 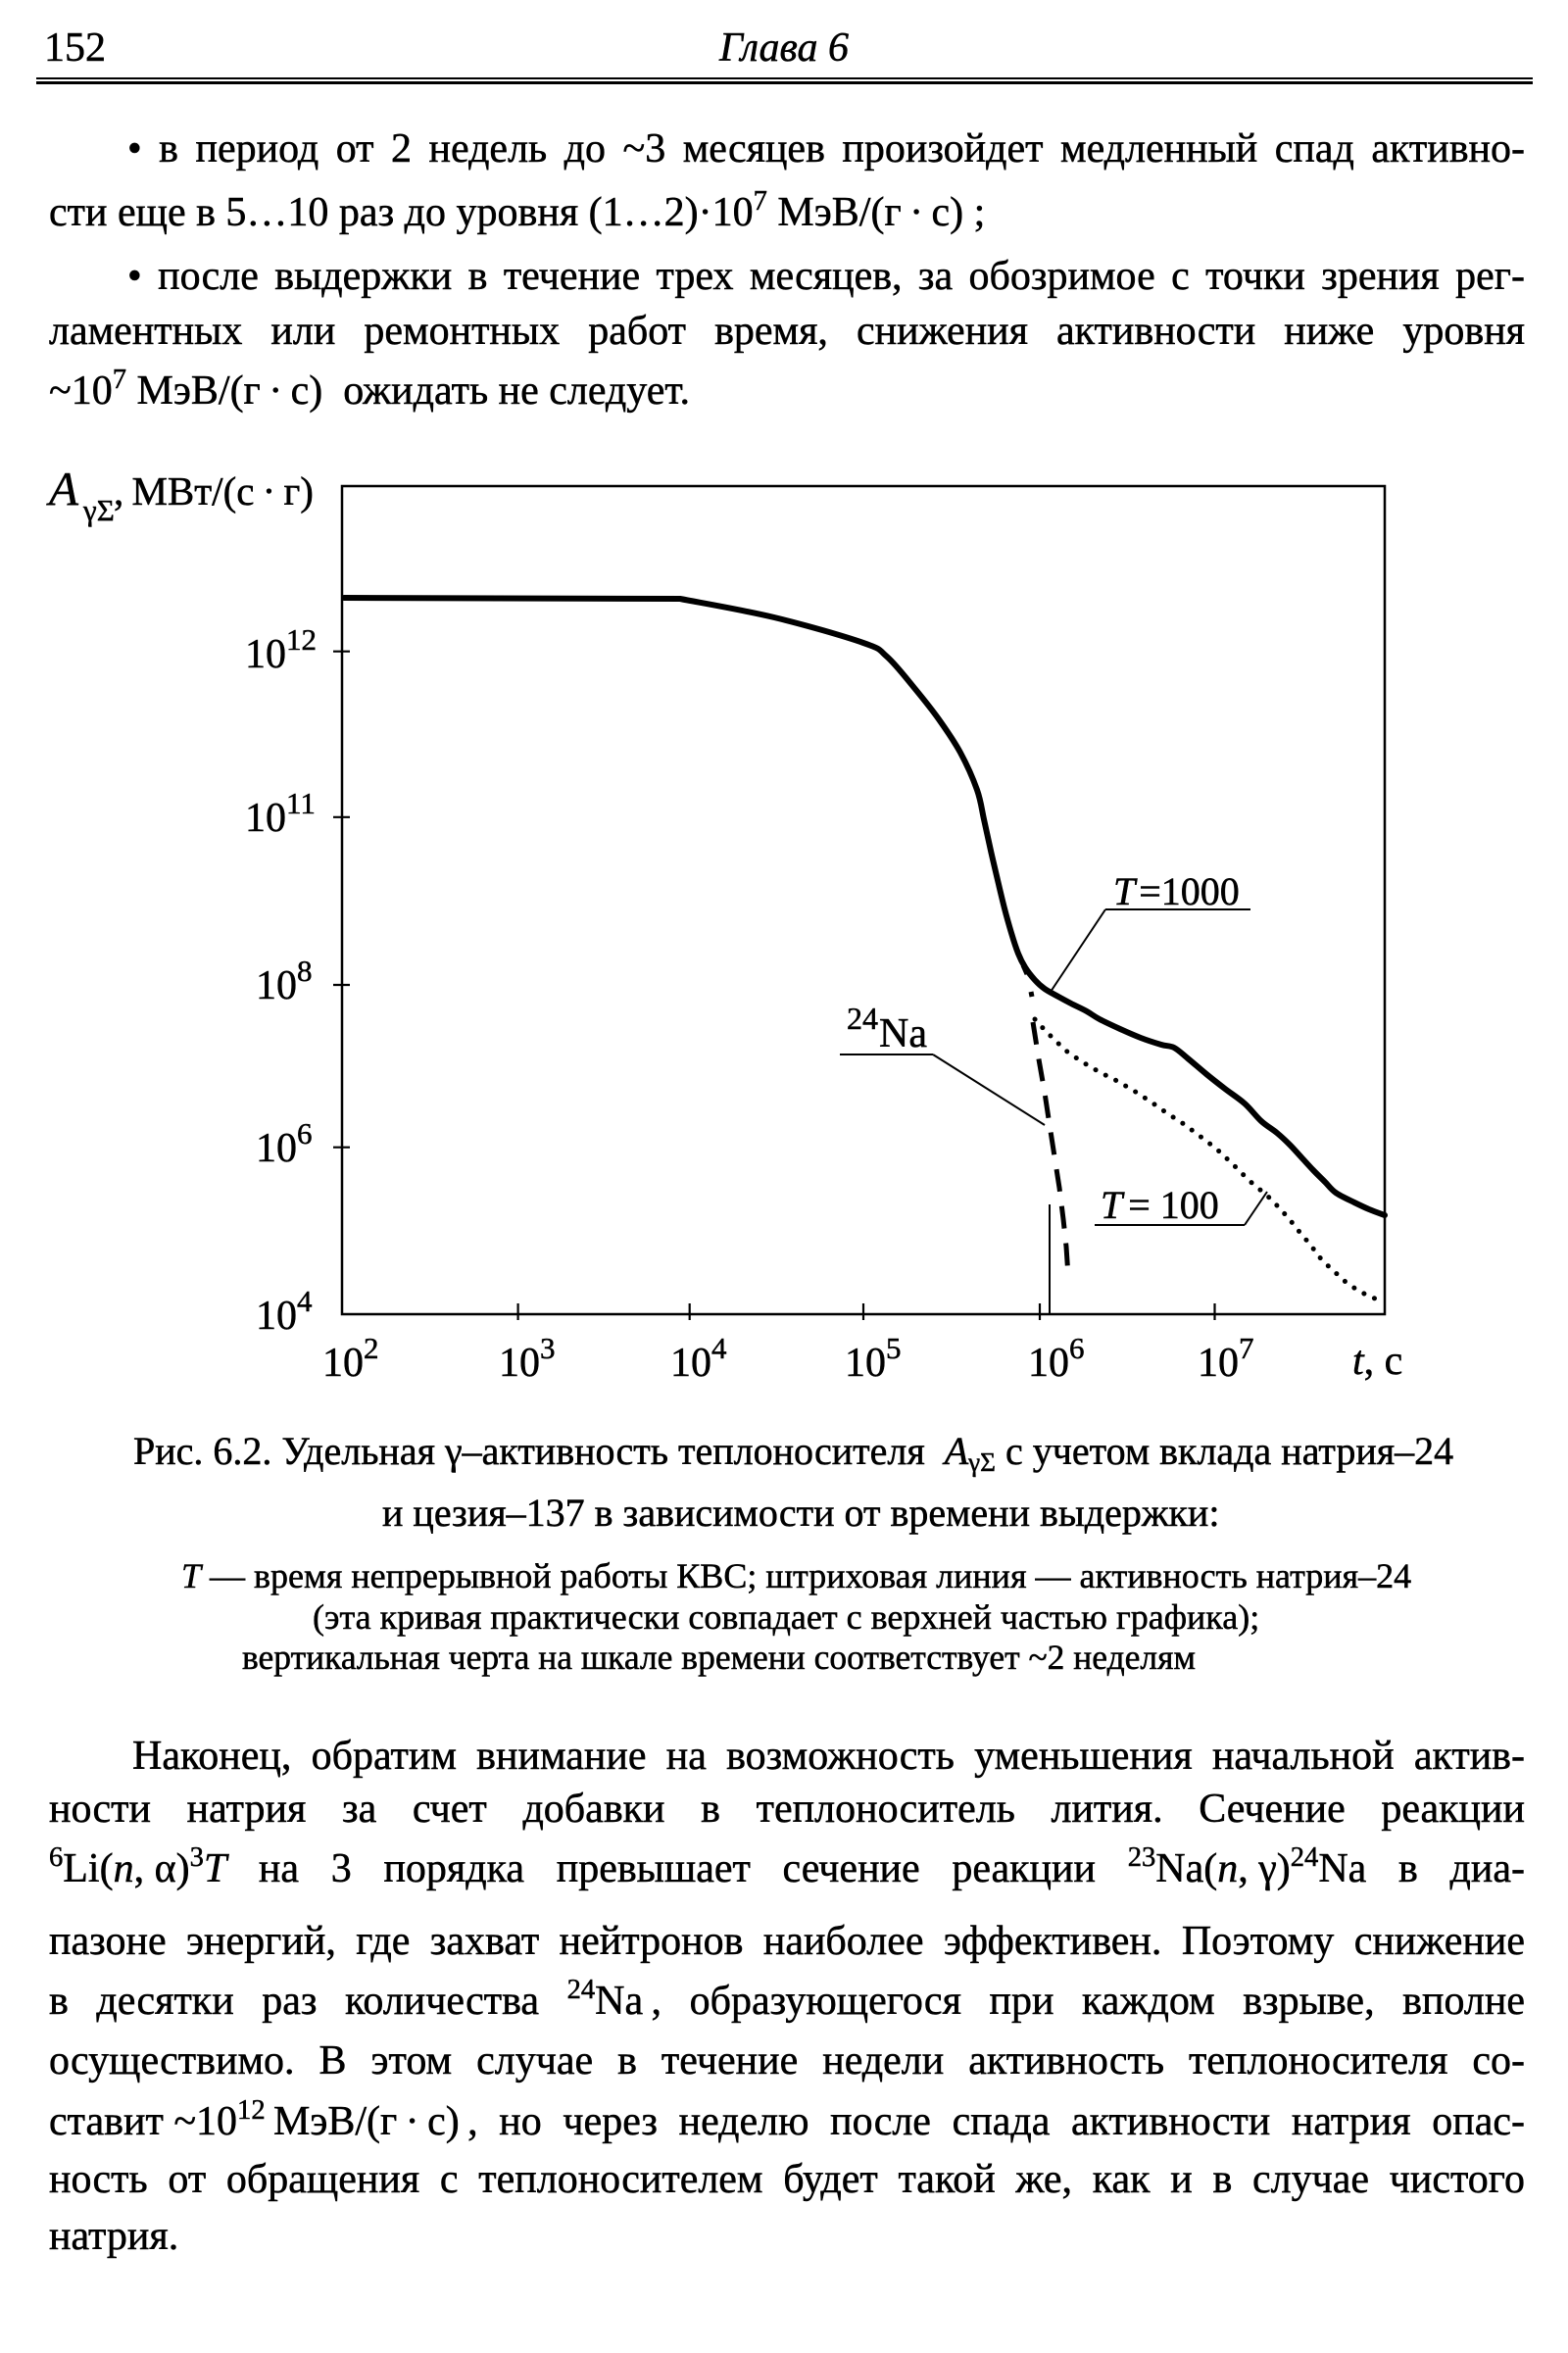 What do you see at coordinates (862, 1018) in the screenshot?
I see `svg-text: 24` at bounding box center [862, 1018].